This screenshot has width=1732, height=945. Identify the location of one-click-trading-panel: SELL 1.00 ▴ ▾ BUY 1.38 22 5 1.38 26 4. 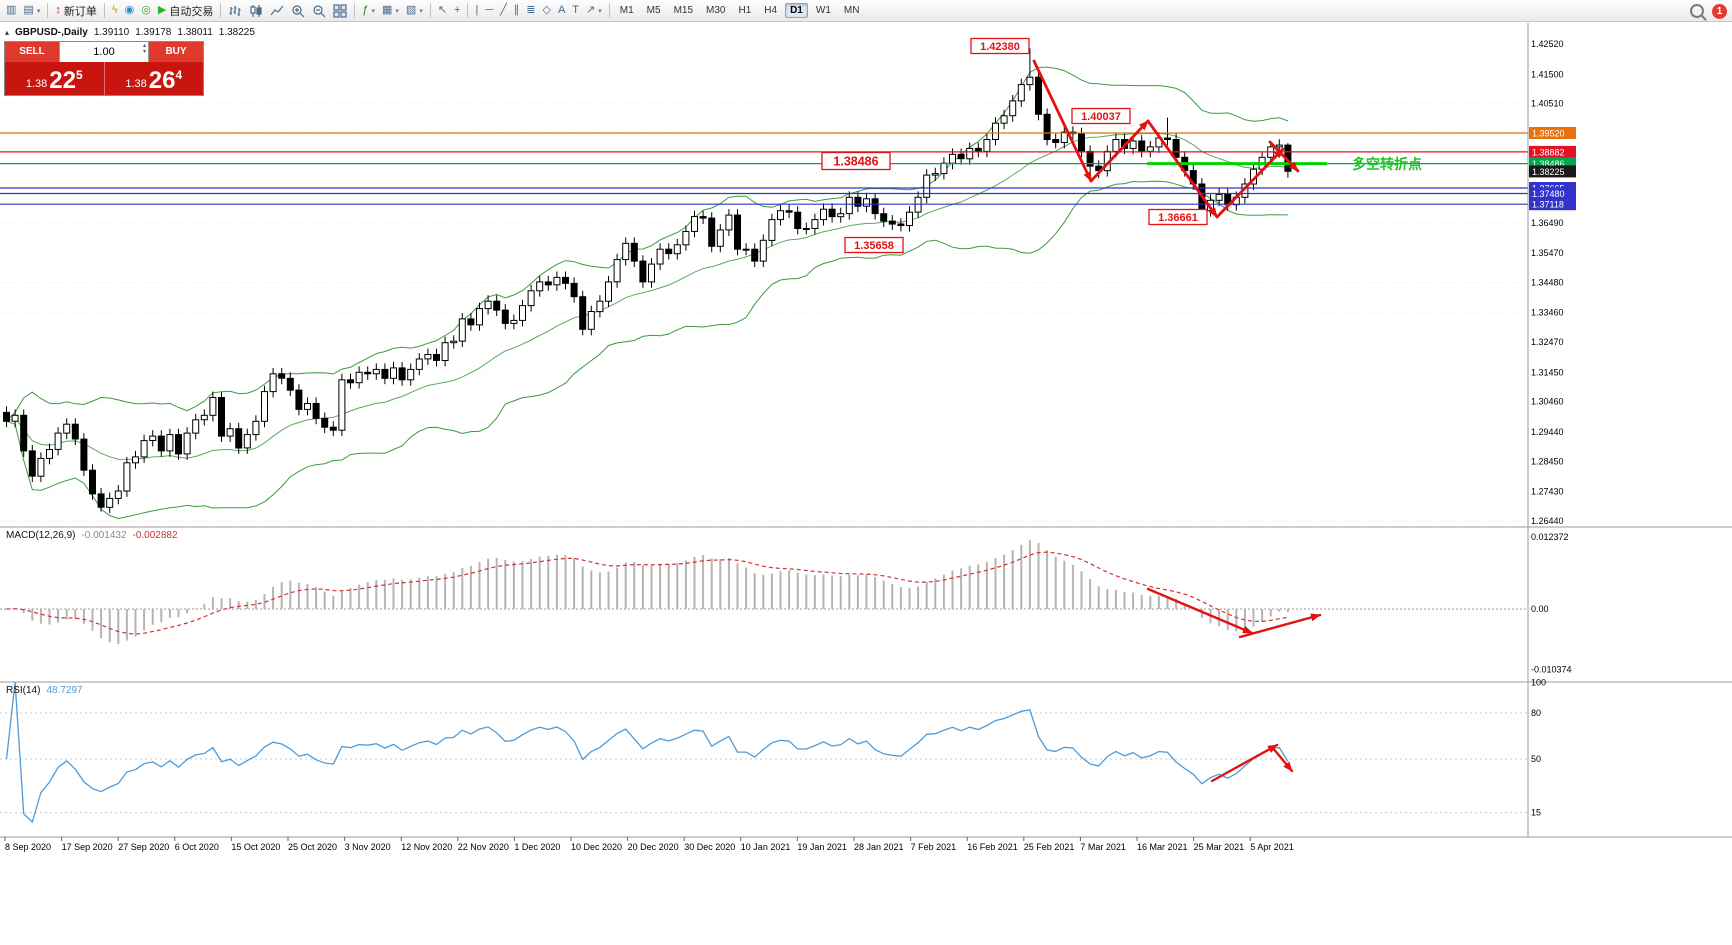
(104, 68).